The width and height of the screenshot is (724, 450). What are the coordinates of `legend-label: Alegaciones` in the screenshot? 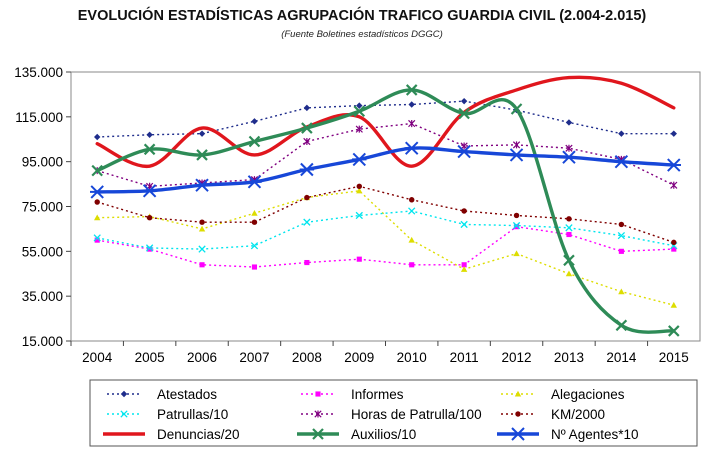 It's located at (588, 394).